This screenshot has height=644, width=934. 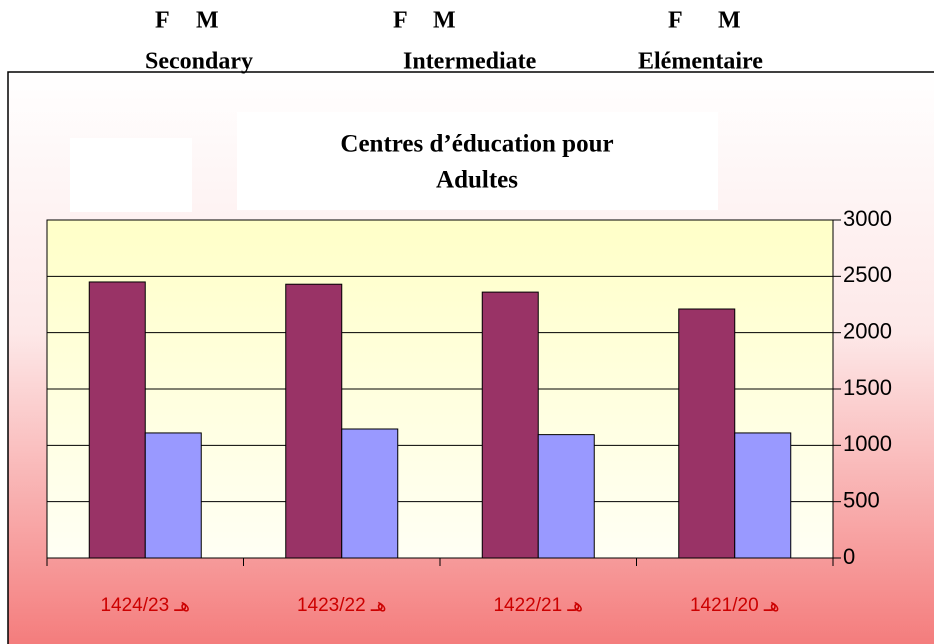 I want to click on header-group: Intermediate, so click(x=470, y=62).